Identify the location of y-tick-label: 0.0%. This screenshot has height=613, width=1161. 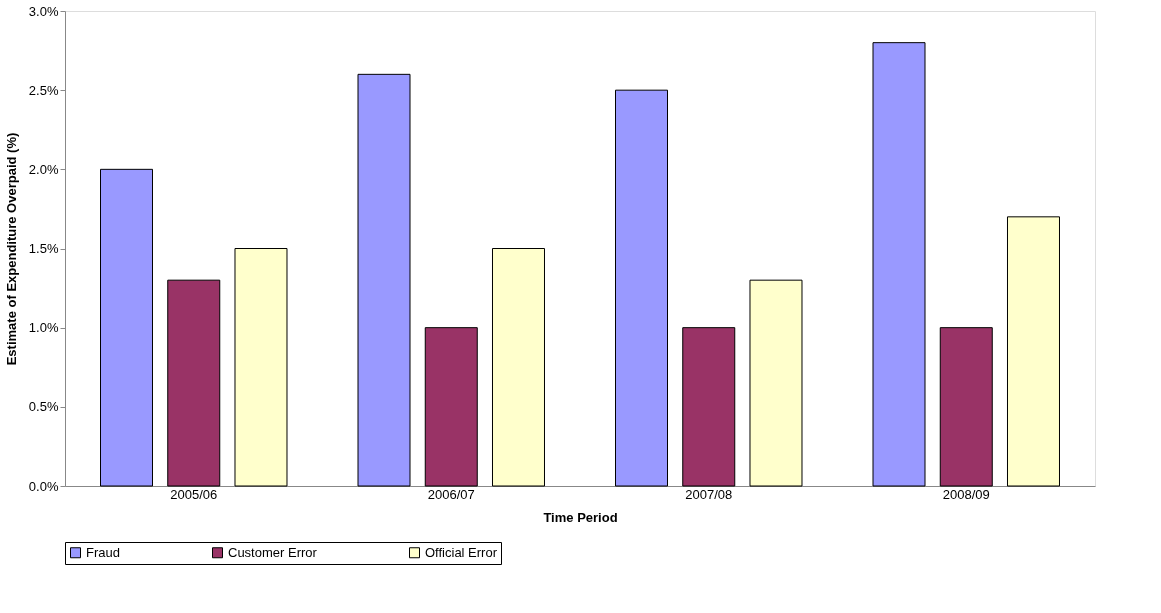
(43, 486).